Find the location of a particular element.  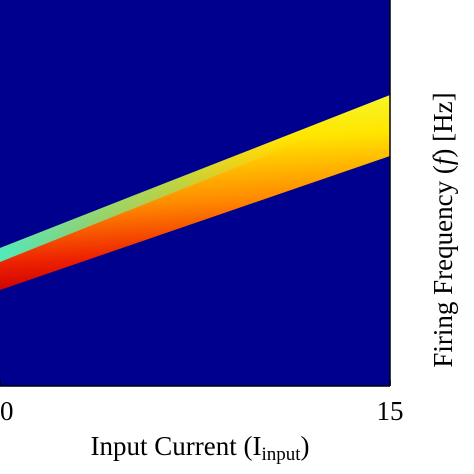

y-axis-label: Firing Frequency (f) [Hz] is located at coordinates (443, 229).